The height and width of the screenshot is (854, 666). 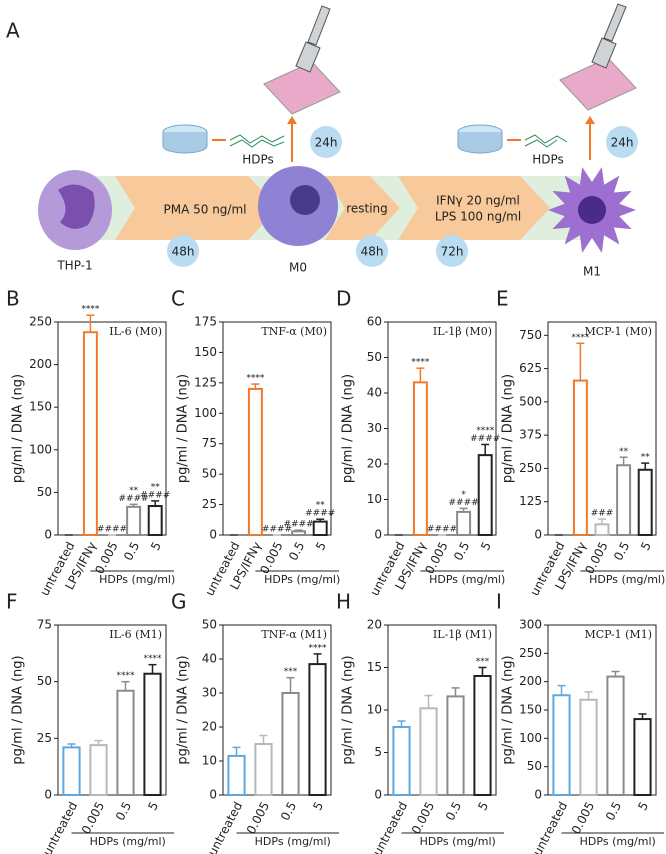 What do you see at coordinates (624, 452) in the screenshot?
I see `significance: **` at bounding box center [624, 452].